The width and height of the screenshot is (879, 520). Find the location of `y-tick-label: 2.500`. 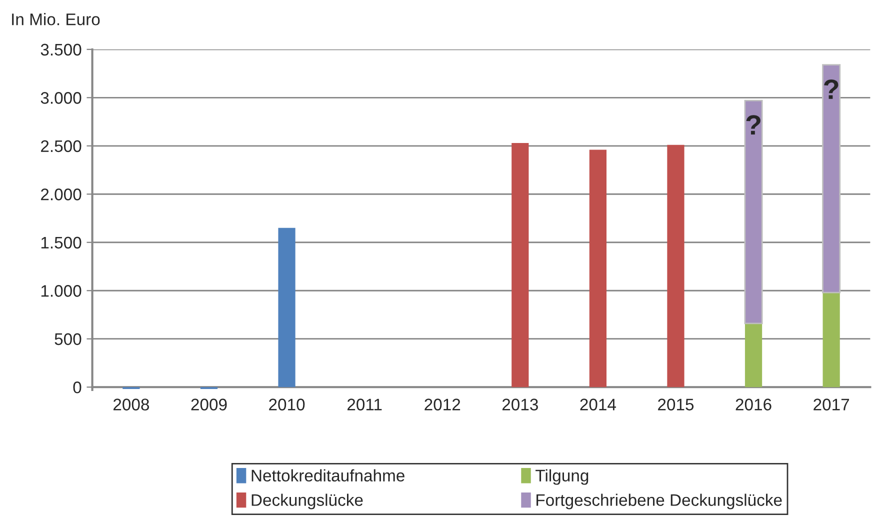

y-tick-label: 2.500 is located at coordinates (61, 146).